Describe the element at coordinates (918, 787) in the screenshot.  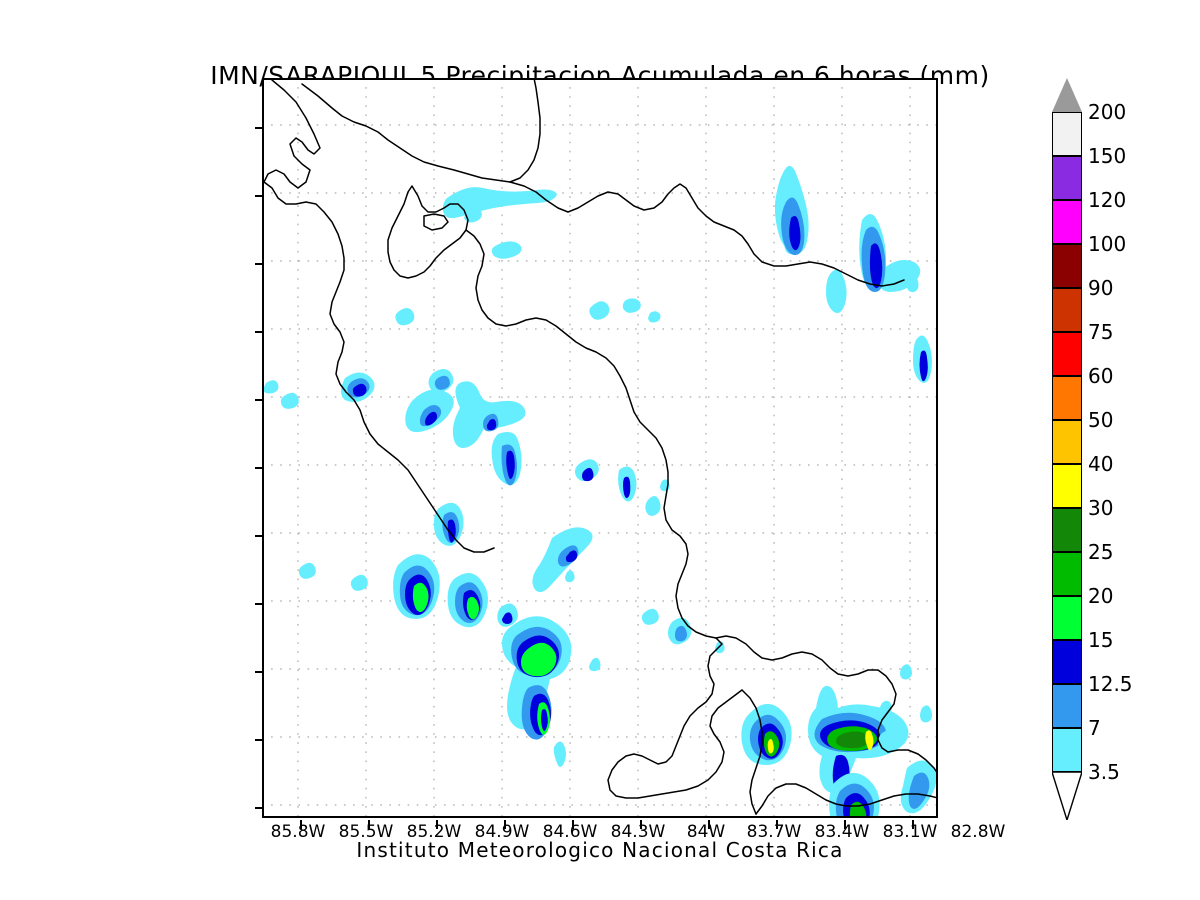
I see `precip-cell-far-se` at that location.